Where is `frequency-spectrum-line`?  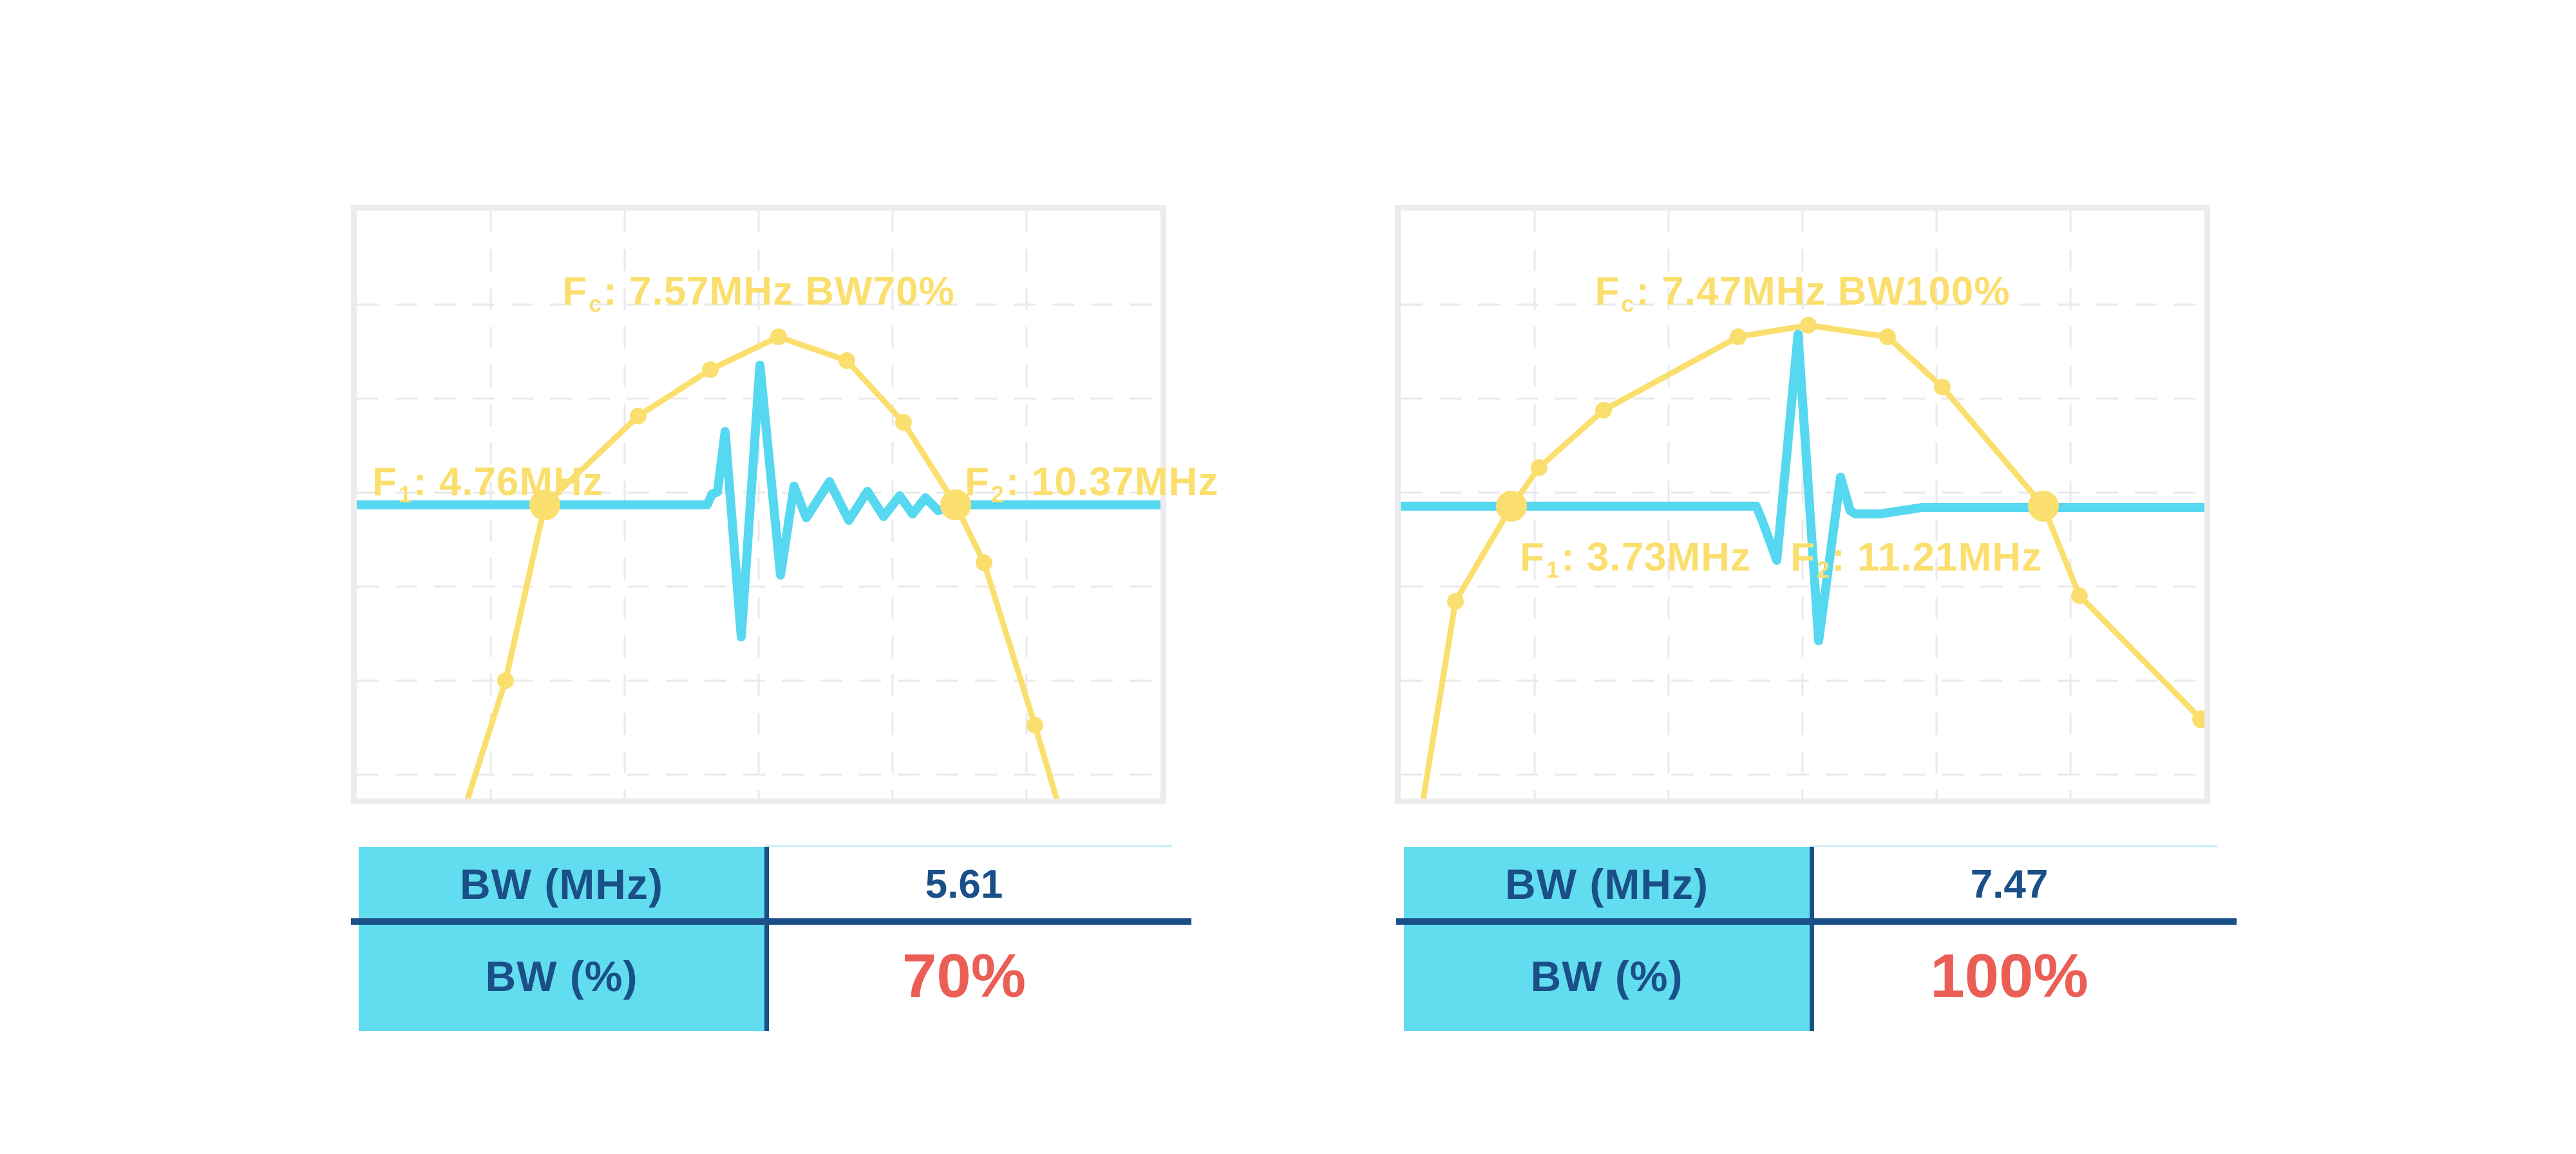 frequency-spectrum-line is located at coordinates (762, 566).